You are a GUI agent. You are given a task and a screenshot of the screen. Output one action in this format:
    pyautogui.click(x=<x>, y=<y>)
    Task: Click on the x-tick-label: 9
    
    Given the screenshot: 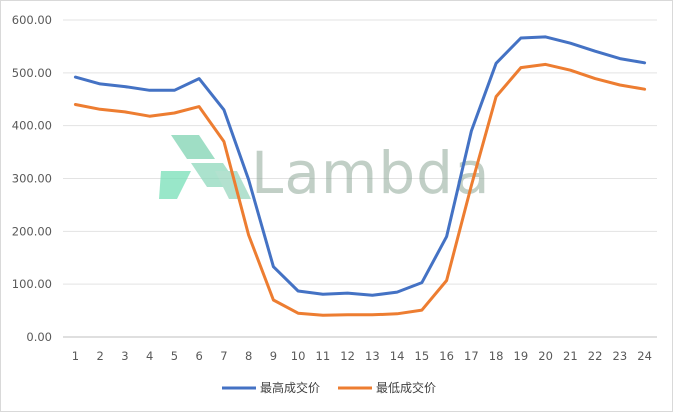 What is the action you would take?
    pyautogui.click(x=273, y=356)
    